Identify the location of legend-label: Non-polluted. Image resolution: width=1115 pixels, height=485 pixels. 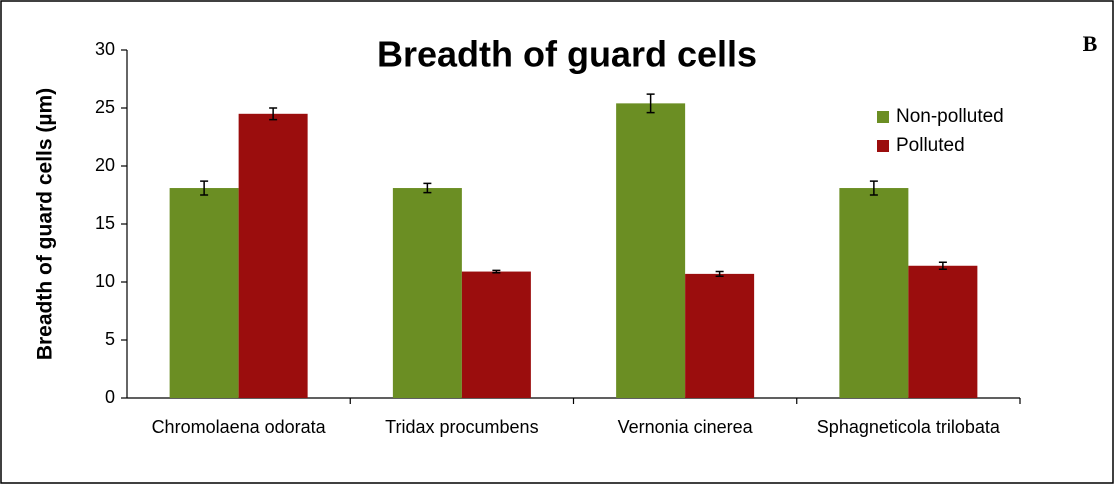
(950, 116).